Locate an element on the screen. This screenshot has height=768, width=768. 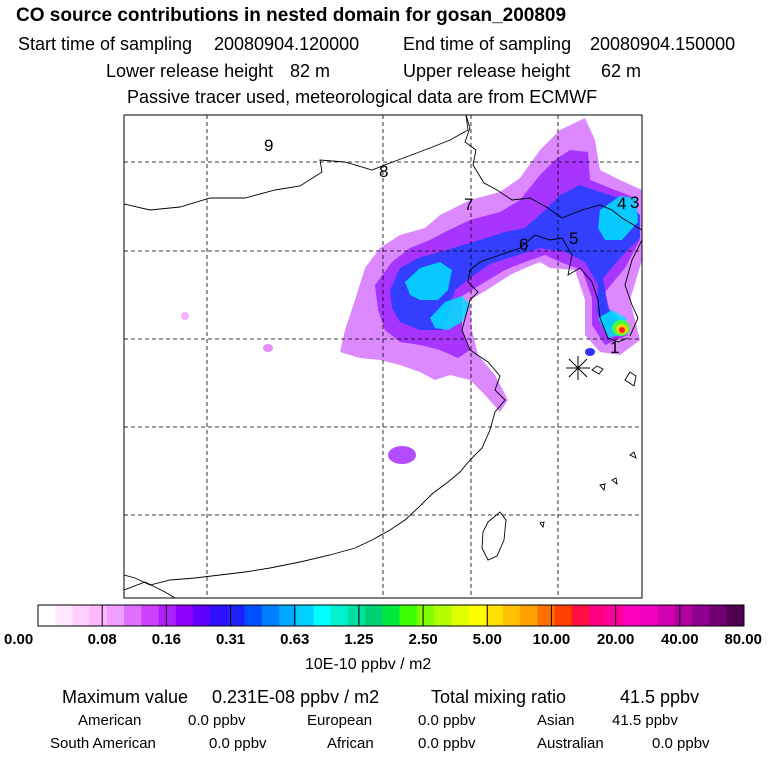
colorbar-tick-label: 20.00 is located at coordinates (616, 639).